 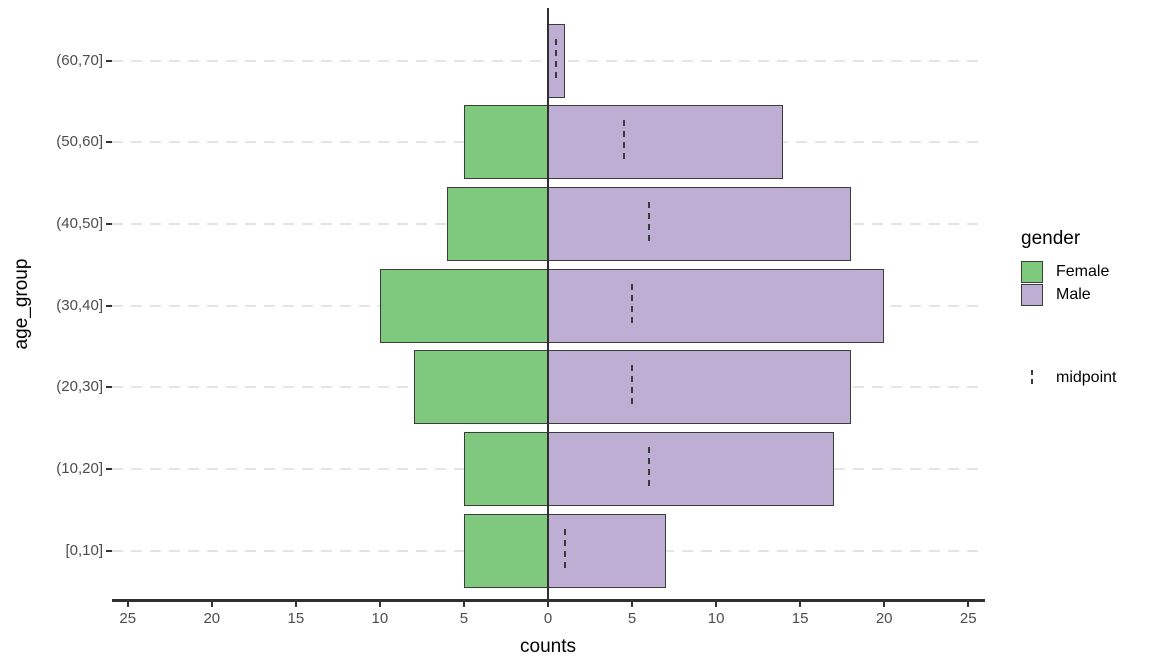 I want to click on midpoint-dash-icon, so click(x=1032, y=378).